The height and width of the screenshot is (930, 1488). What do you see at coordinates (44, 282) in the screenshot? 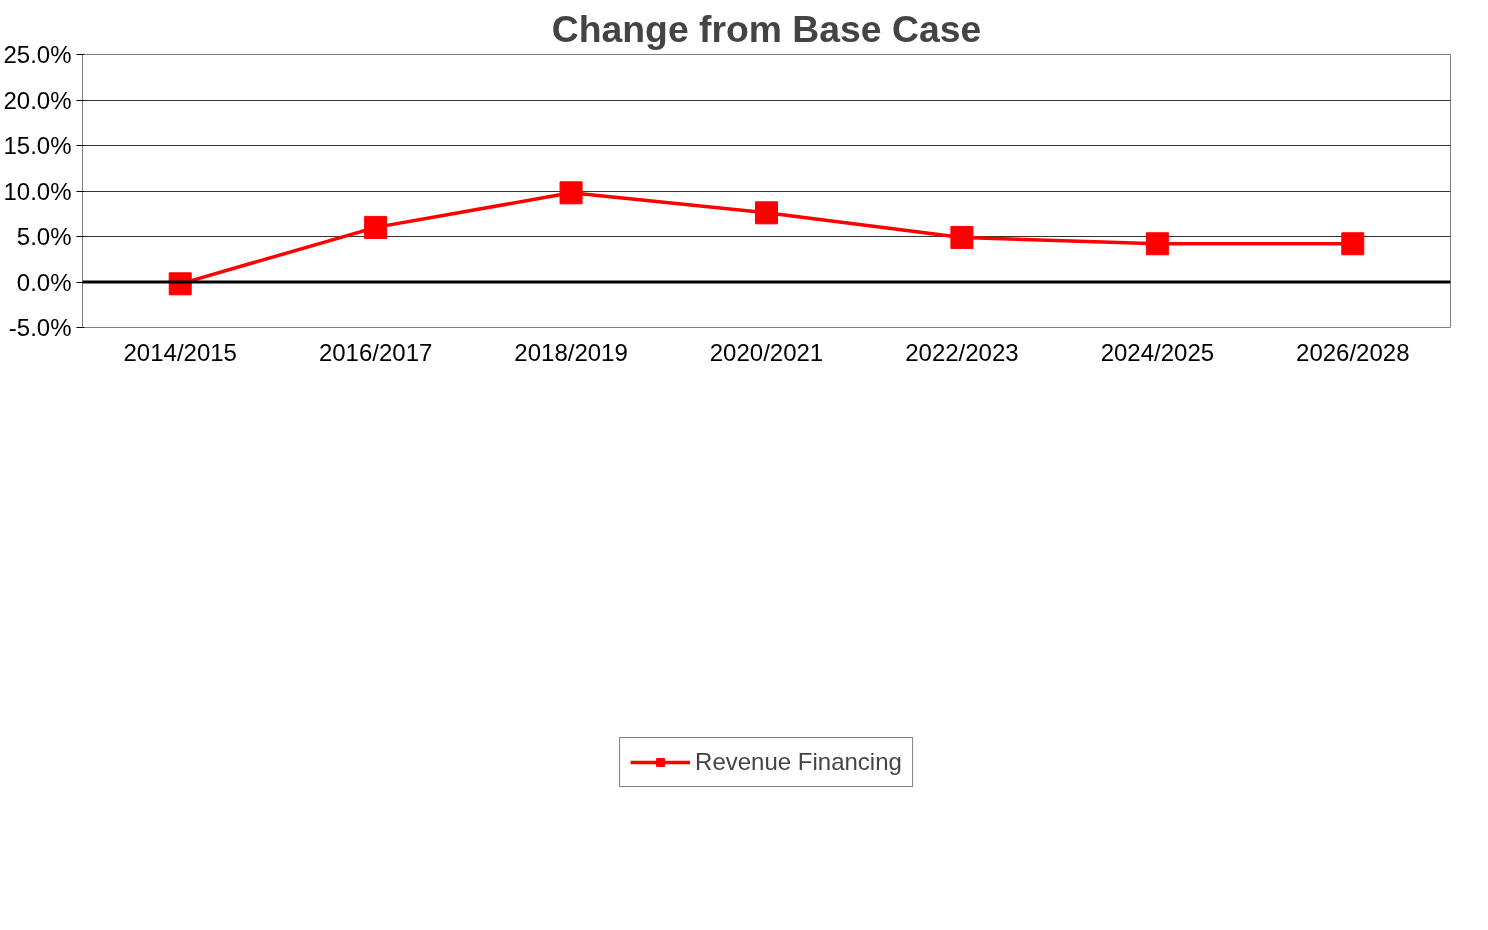
I see `y-tick-label: 0.0%` at bounding box center [44, 282].